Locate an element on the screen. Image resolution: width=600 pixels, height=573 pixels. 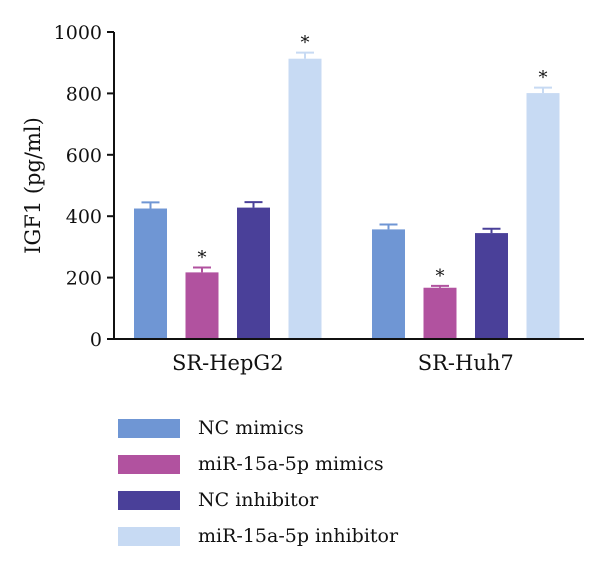
legend-item-mir-mimics: miR-15a-5p mimics is located at coordinates (258, 464).